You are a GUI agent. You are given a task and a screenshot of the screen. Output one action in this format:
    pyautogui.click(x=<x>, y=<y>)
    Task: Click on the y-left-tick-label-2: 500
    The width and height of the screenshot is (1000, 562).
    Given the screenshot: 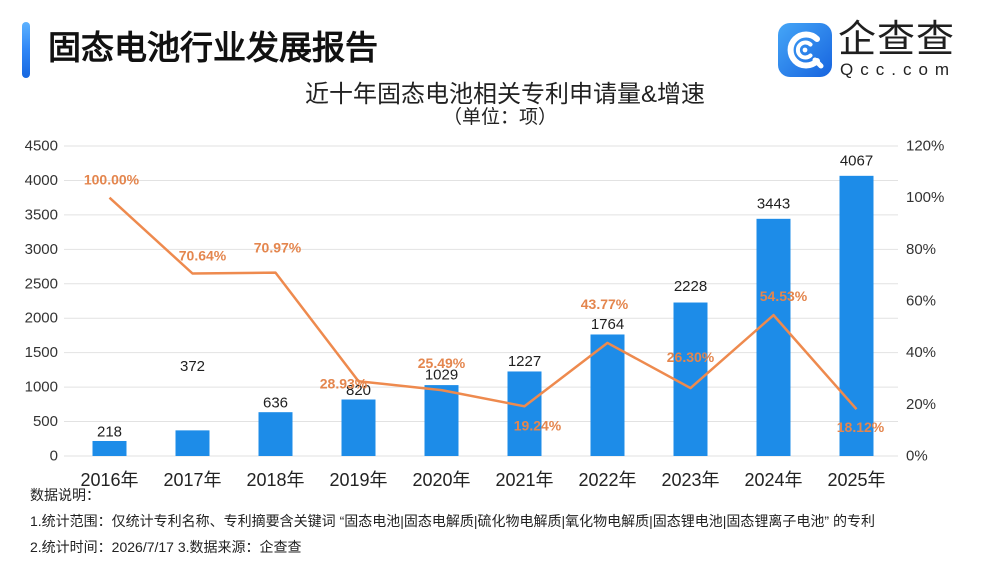 What is the action you would take?
    pyautogui.click(x=45, y=421)
    